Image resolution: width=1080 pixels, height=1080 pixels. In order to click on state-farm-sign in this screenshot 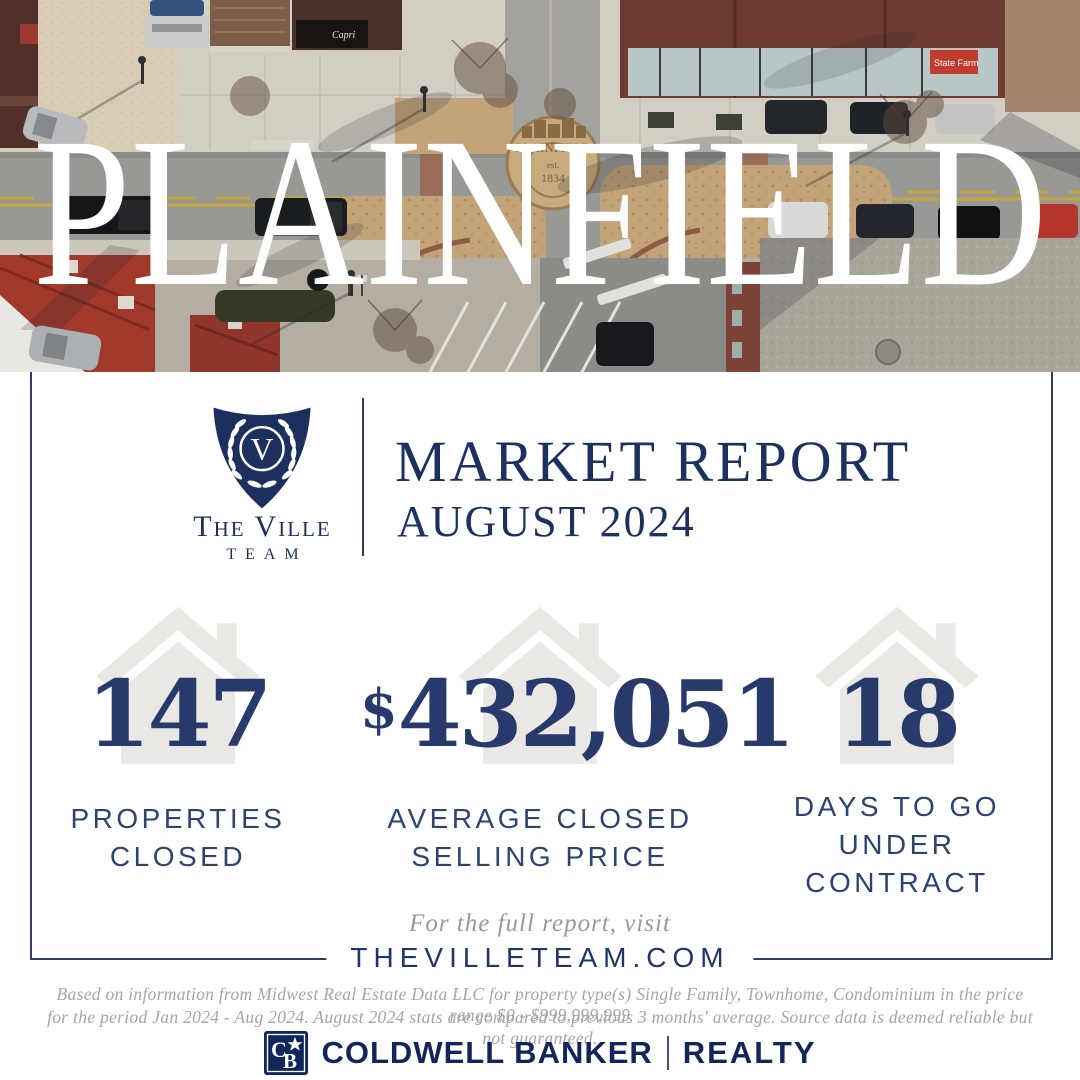, I will do `click(954, 62)`.